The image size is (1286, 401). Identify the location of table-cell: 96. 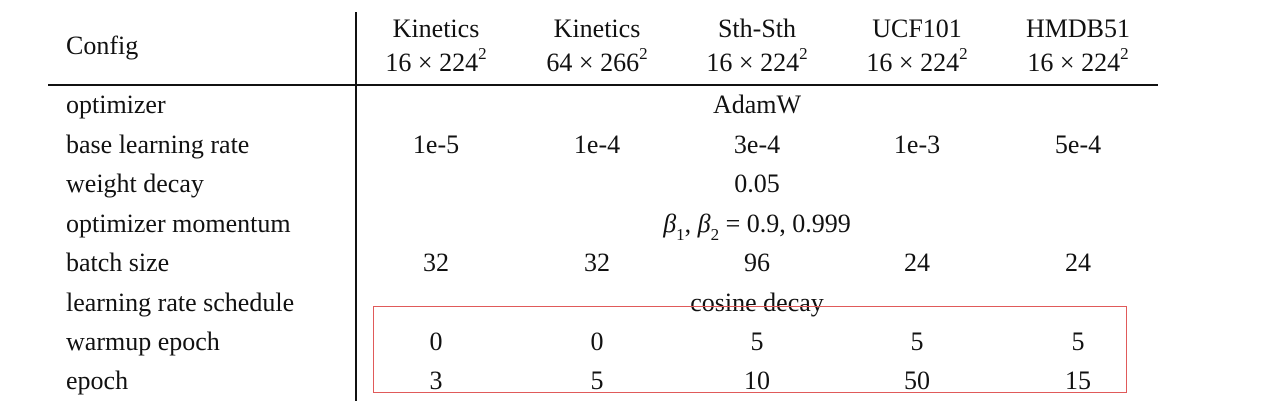
(757, 262).